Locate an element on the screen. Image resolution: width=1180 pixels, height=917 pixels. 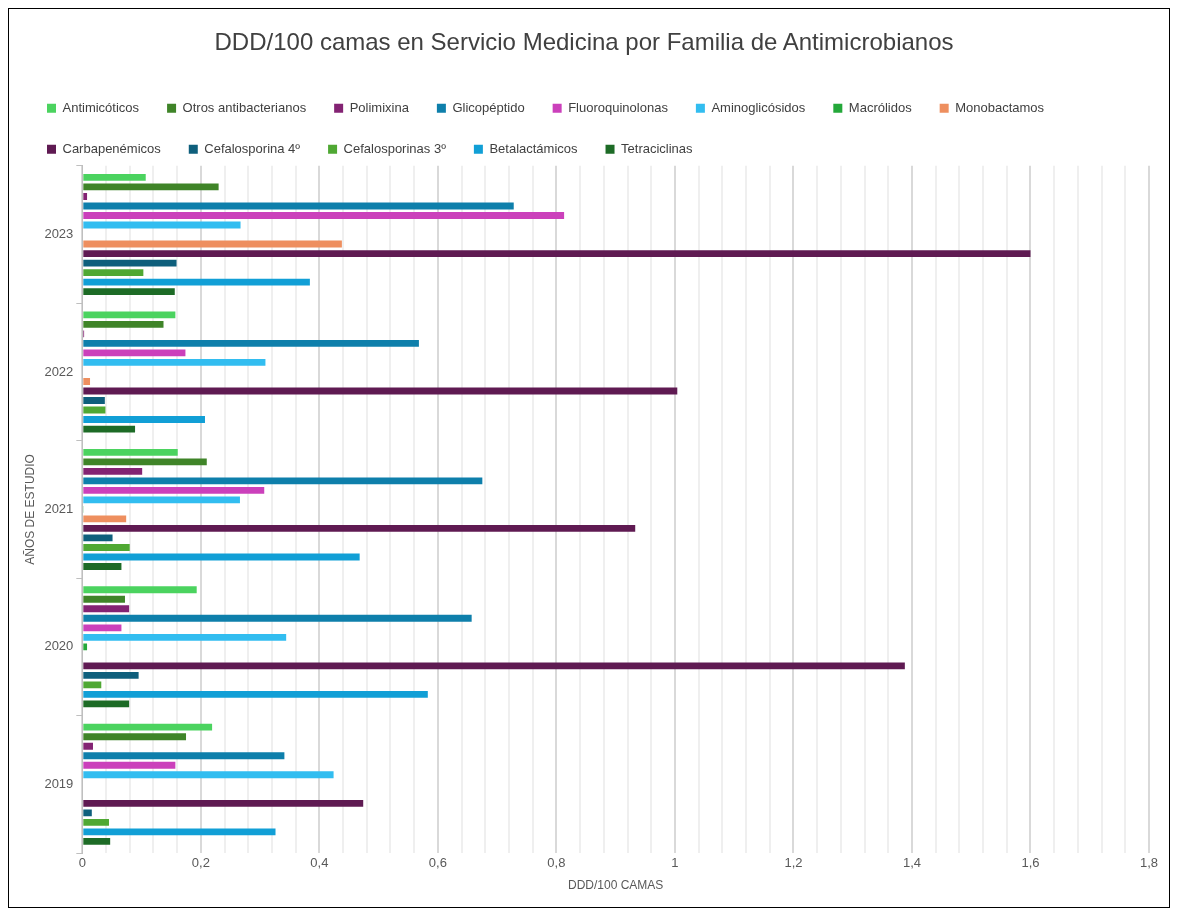
legend-label: Carbapenémicos is located at coordinates (112, 148).